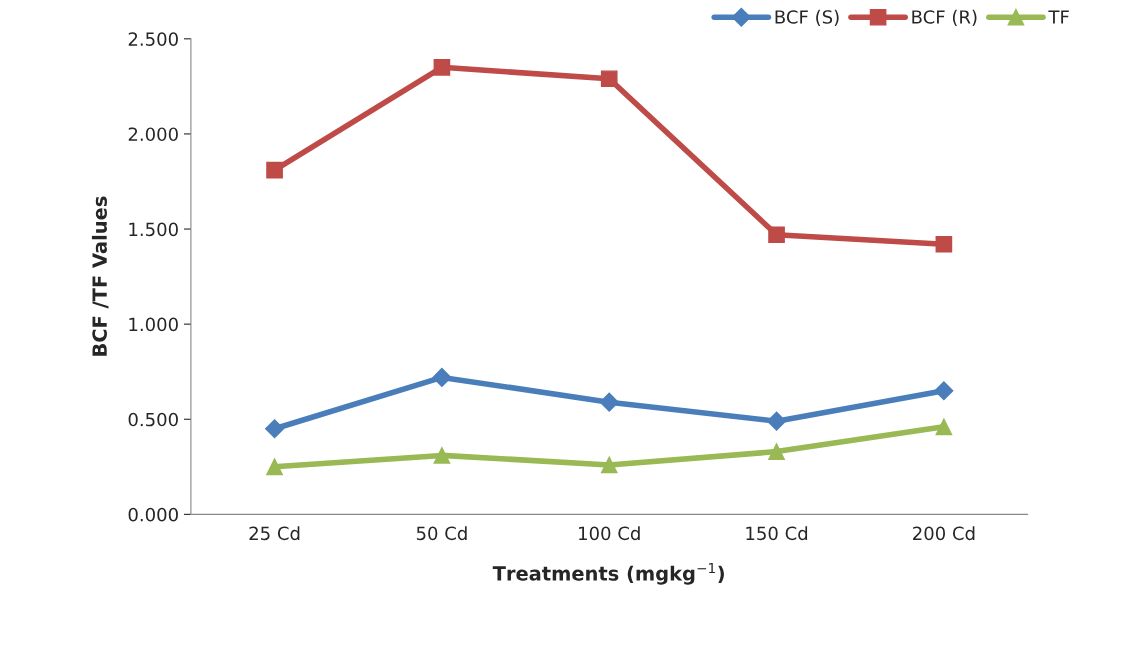  Describe the element at coordinates (153, 514) in the screenshot. I see `y-tick-label: 0.000` at that location.